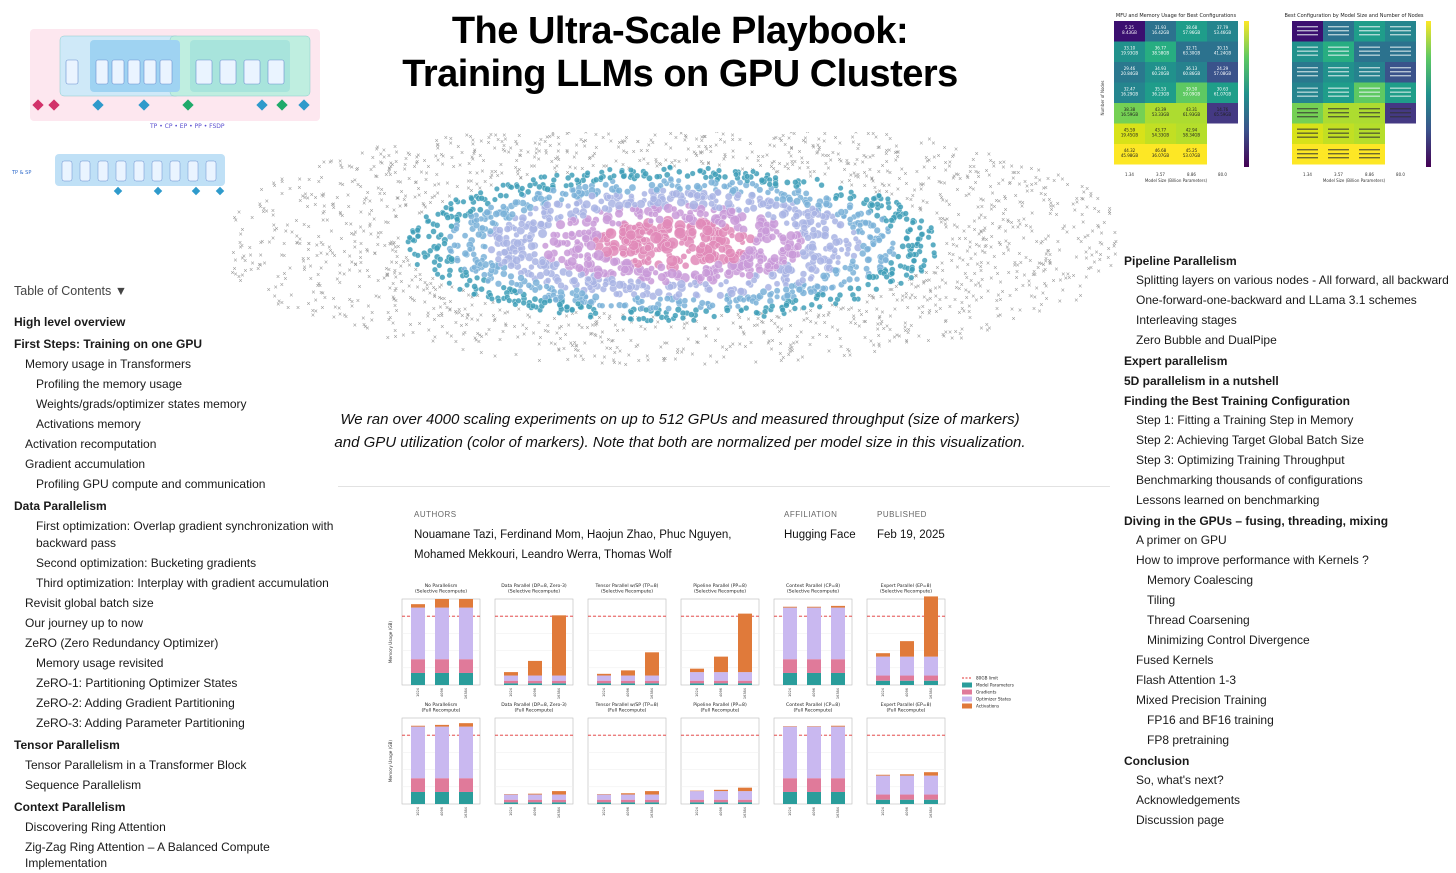  What do you see at coordinates (174, 506) in the screenshot?
I see `toc-left-item-9: Data Parallelism` at bounding box center [174, 506].